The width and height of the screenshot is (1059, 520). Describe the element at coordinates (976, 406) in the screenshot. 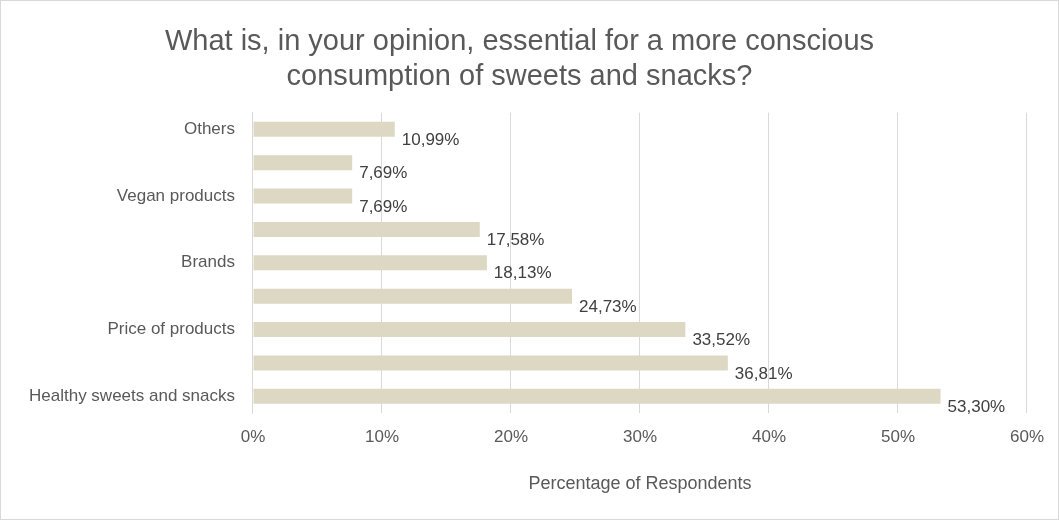

I see `data-label: 53,30%` at that location.